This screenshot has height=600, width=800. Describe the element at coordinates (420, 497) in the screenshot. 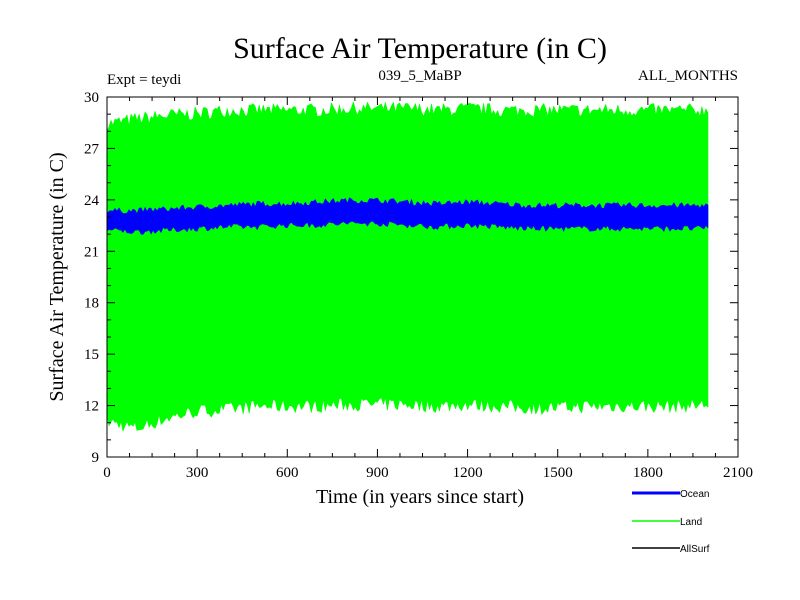

I see `x-axis-label: Time (in years since start)` at that location.